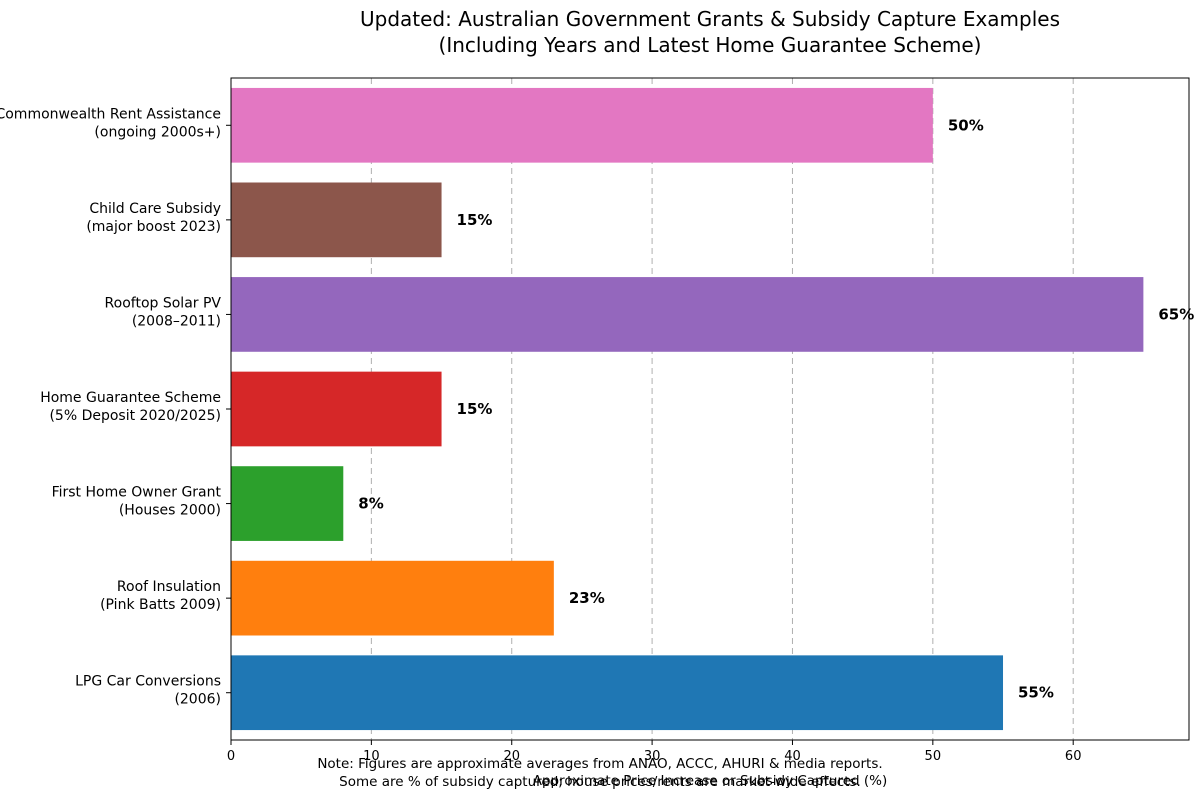 This screenshot has height=799, width=1200. Describe the element at coordinates (371, 756) in the screenshot. I see `x-tick-label: 10` at that location.